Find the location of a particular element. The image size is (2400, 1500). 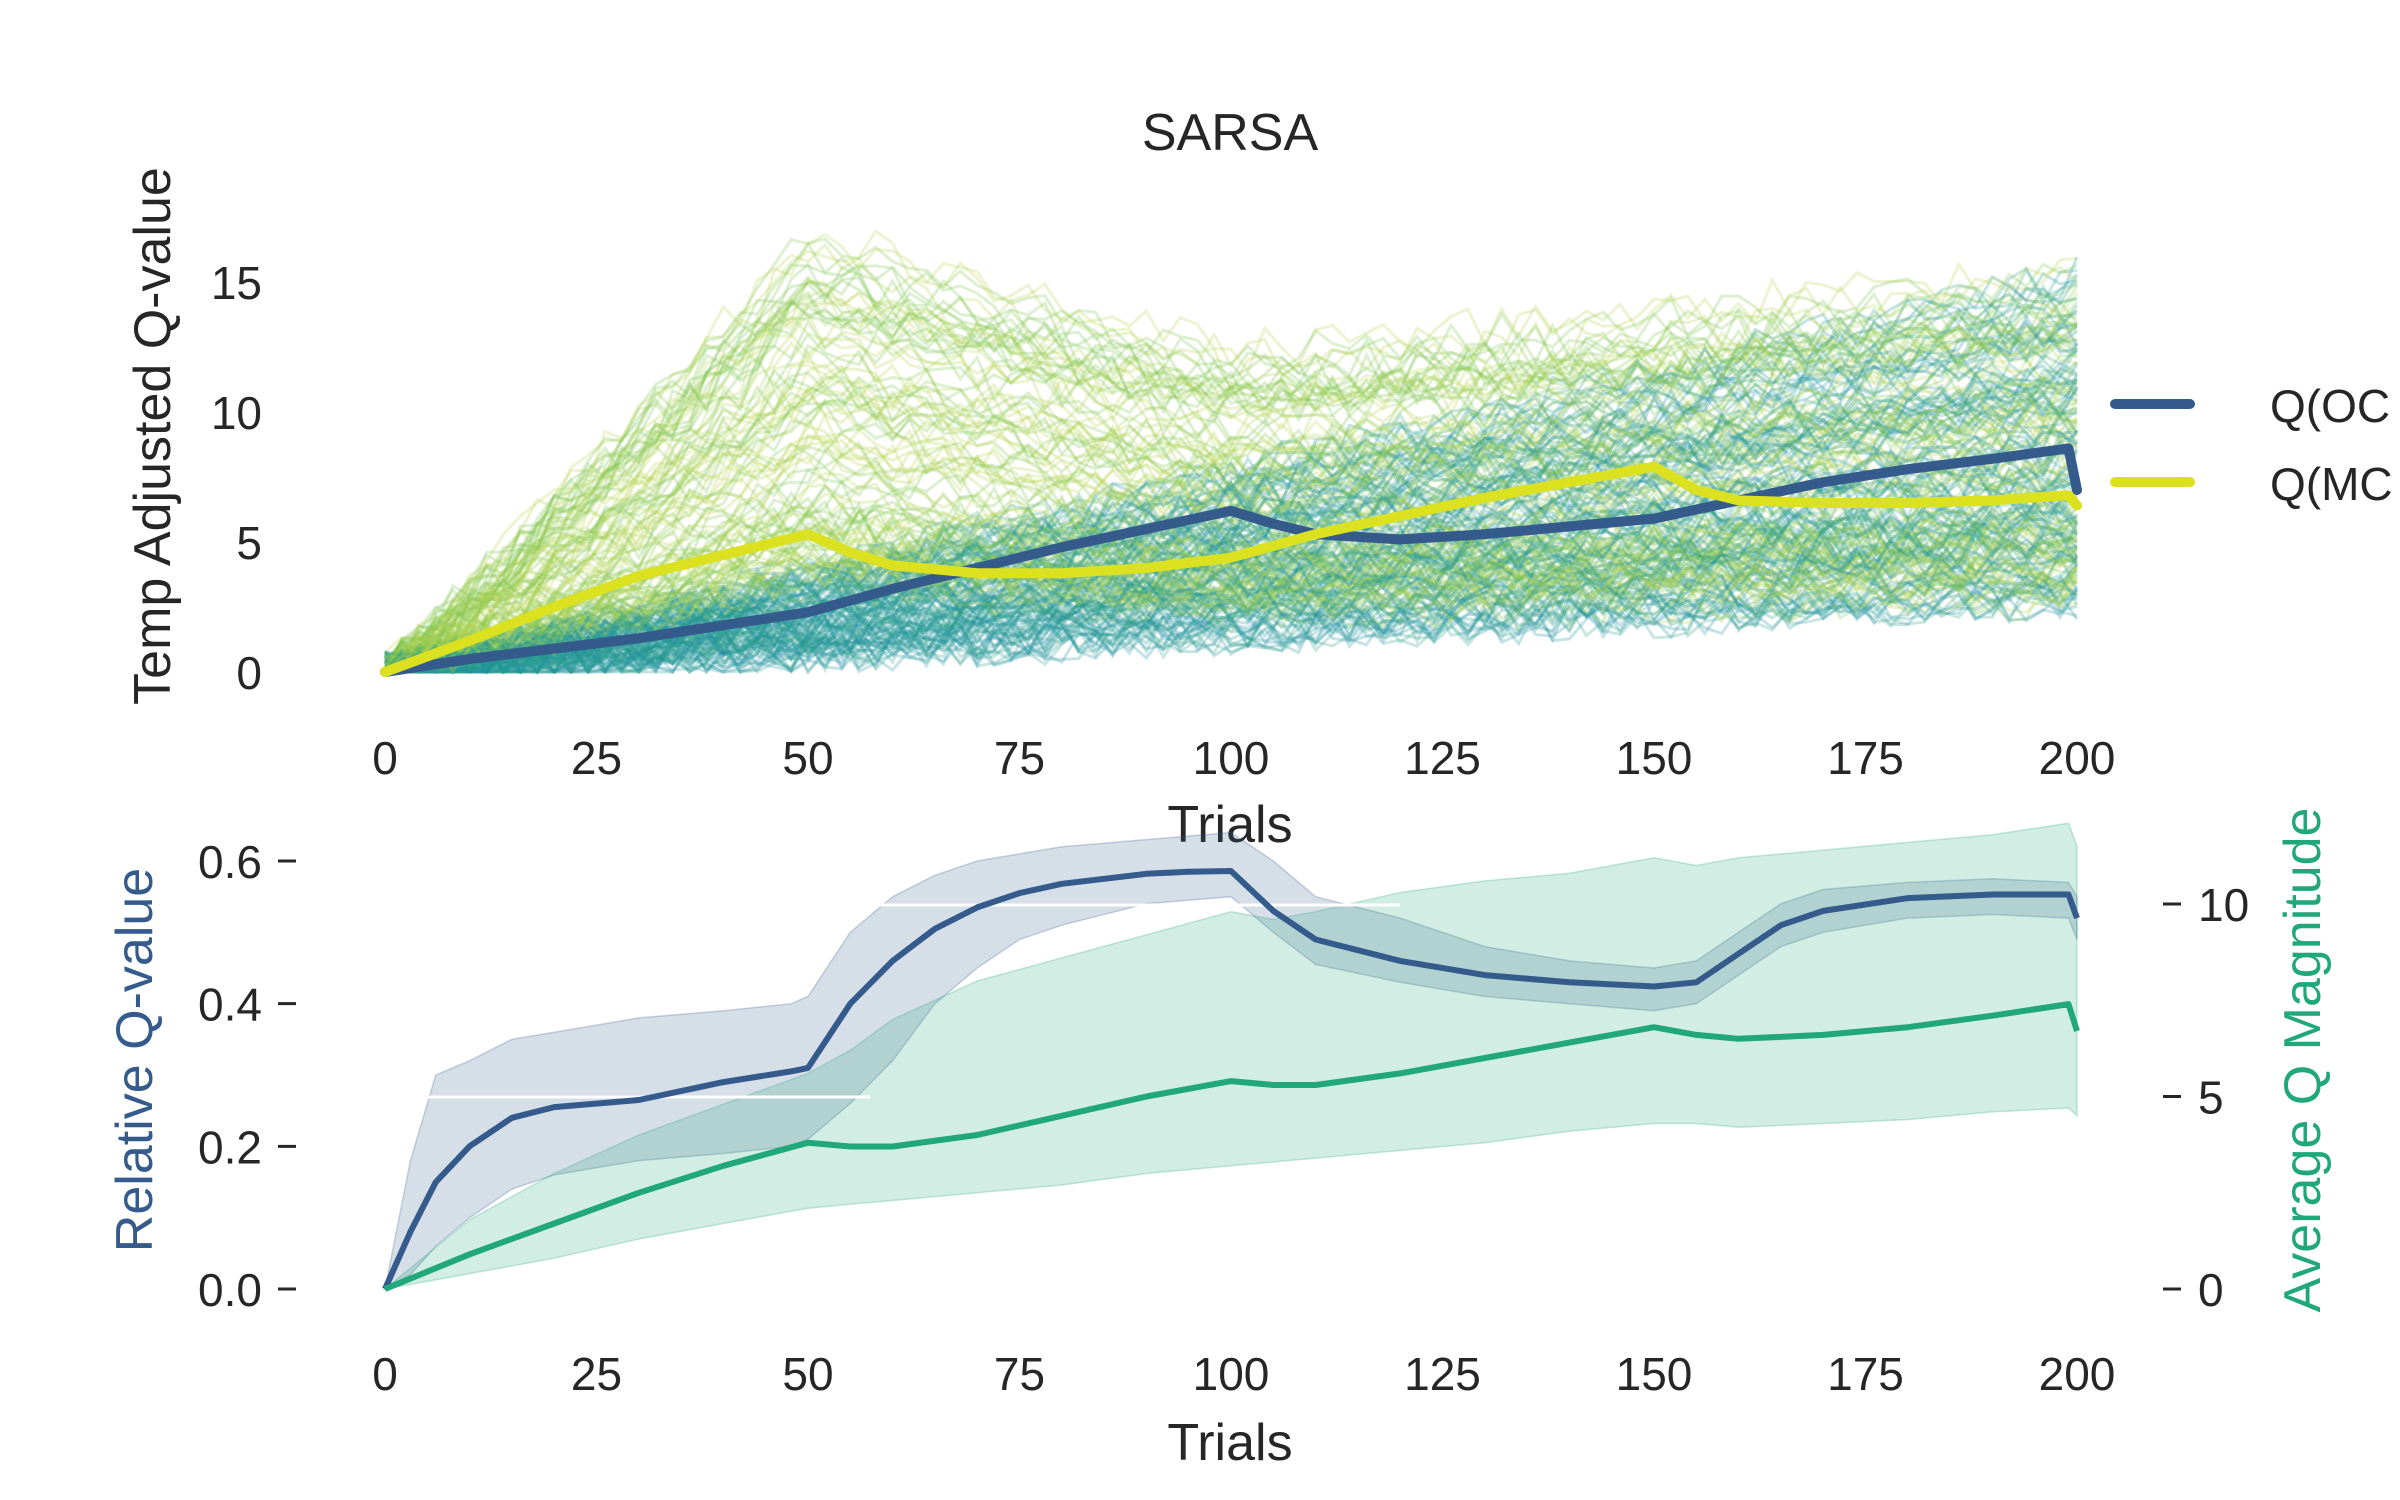

top-series-lines is located at coordinates (1231, 560).